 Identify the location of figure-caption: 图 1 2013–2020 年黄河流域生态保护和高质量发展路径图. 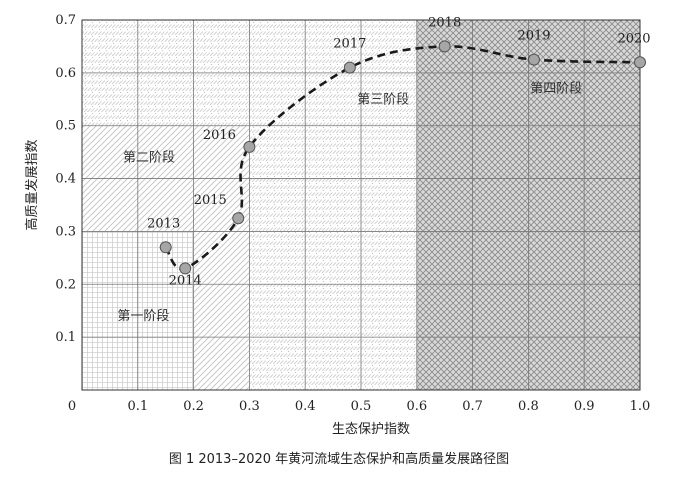
(339, 459).